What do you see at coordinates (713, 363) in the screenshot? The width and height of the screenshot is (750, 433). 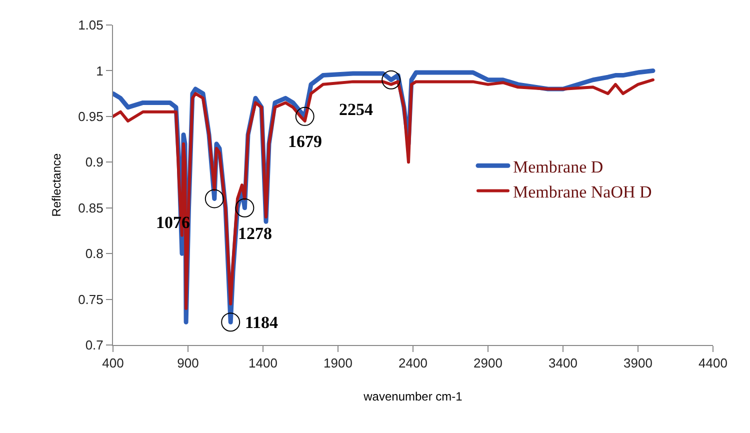 I see `x-tick-label: 4400` at bounding box center [713, 363].